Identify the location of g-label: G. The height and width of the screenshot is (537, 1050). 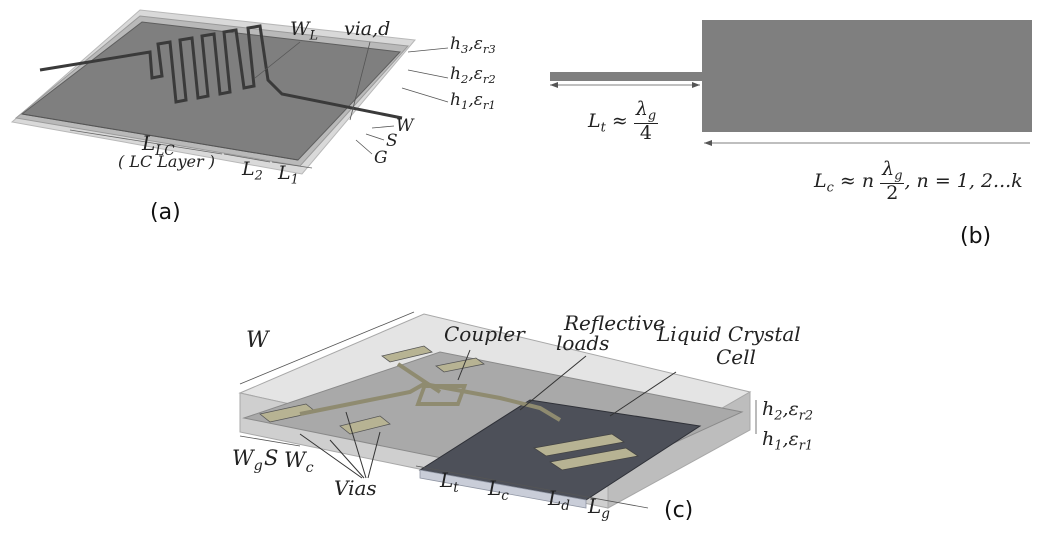
(381, 158).